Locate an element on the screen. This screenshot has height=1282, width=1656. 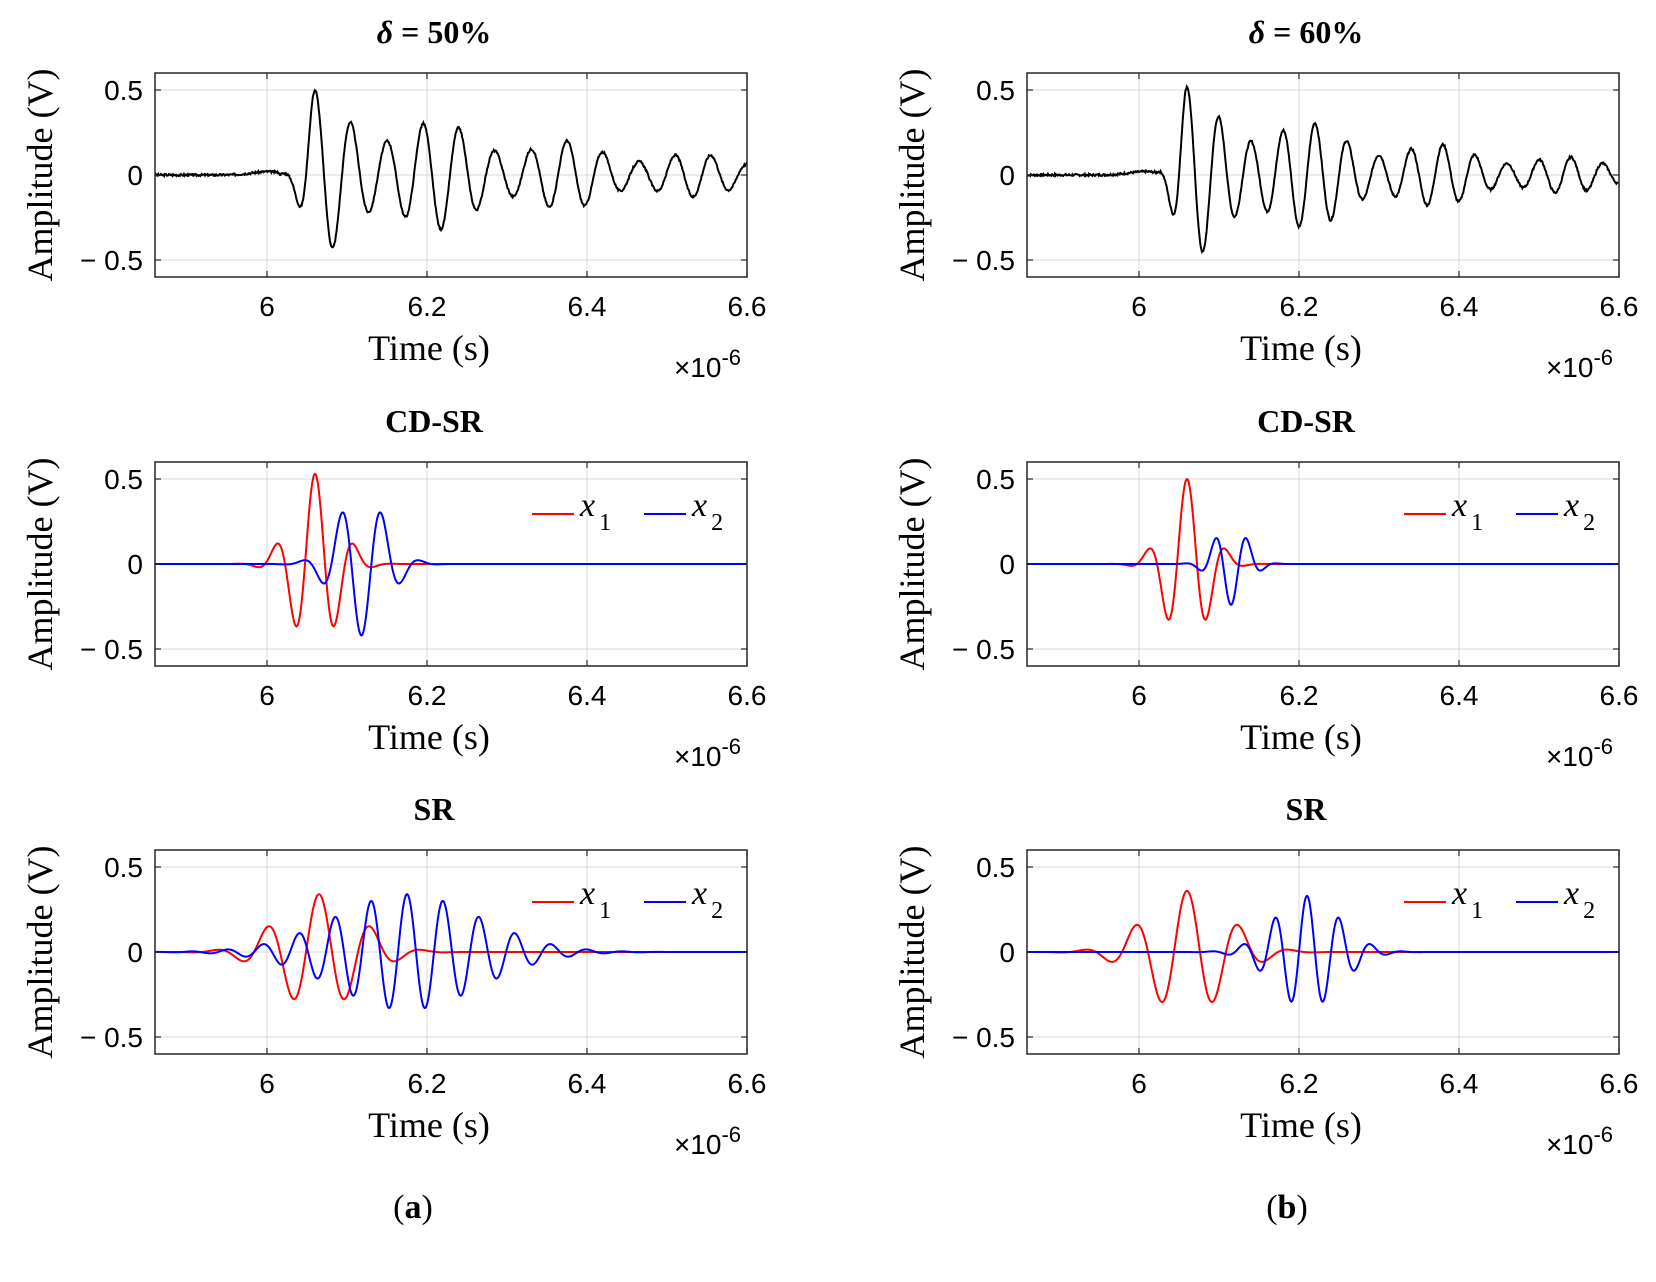
chart-title: δ = 50% is located at coordinates (434, 32).